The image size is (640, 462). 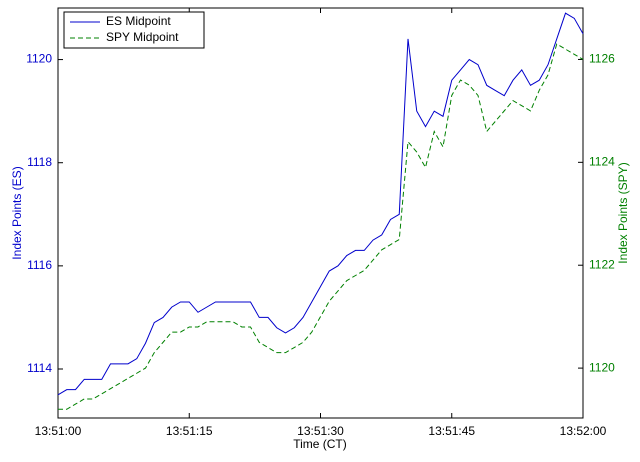 What do you see at coordinates (189, 431) in the screenshot?
I see `x-tick-label: 13:51:15` at bounding box center [189, 431].